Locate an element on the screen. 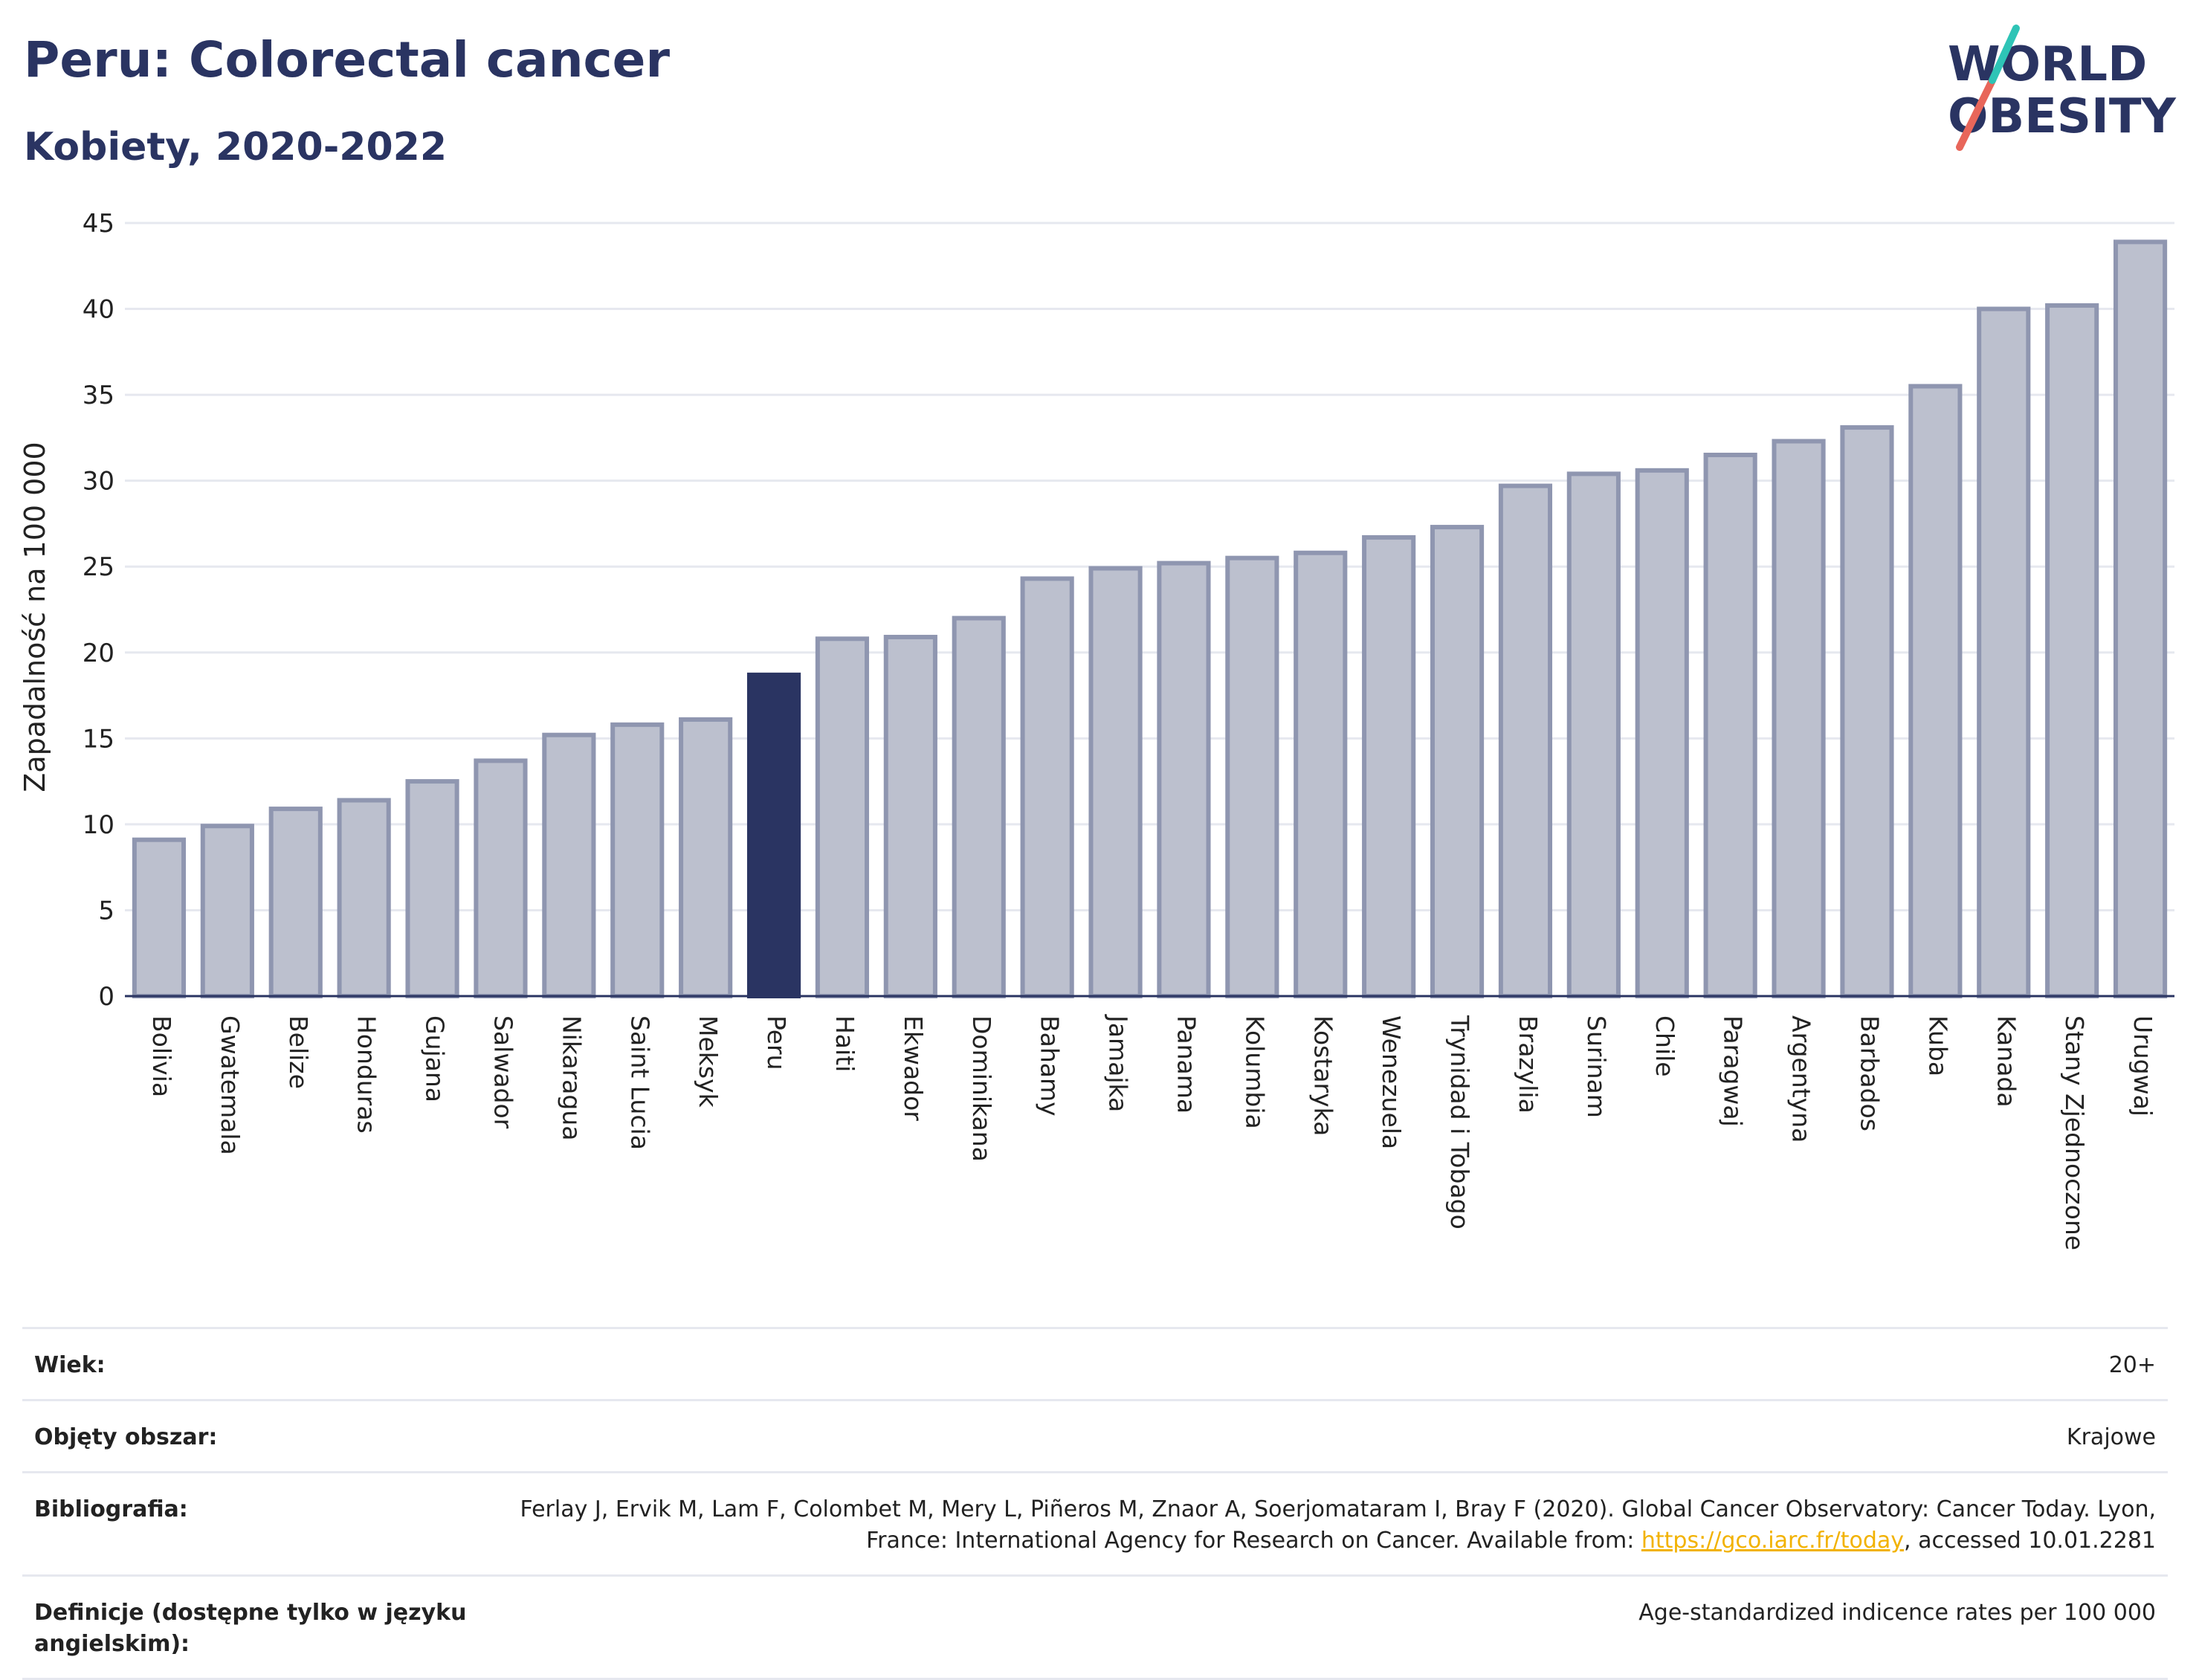  bar-argentyna is located at coordinates (1799, 719).